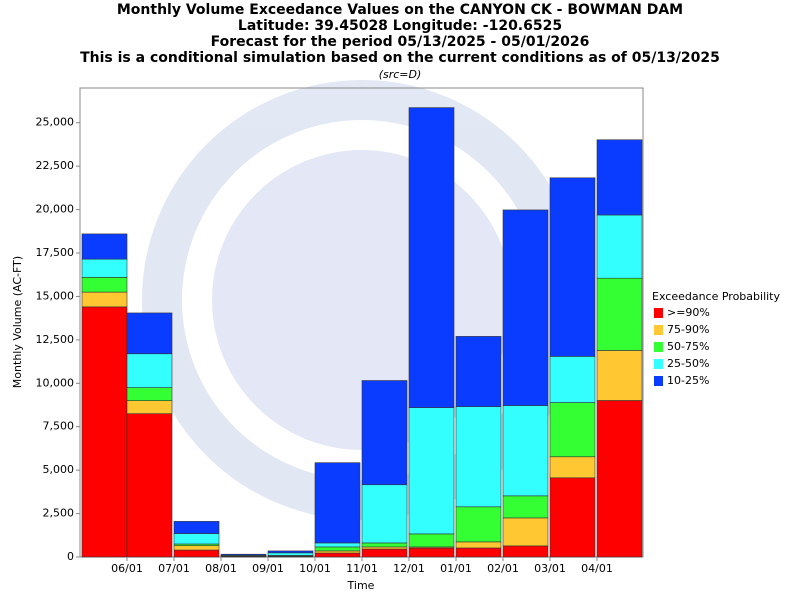  Describe the element at coordinates (400, 26) in the screenshot. I see `chart-title: Latitude: 39.45028 Longitude: -120.6525` at that location.